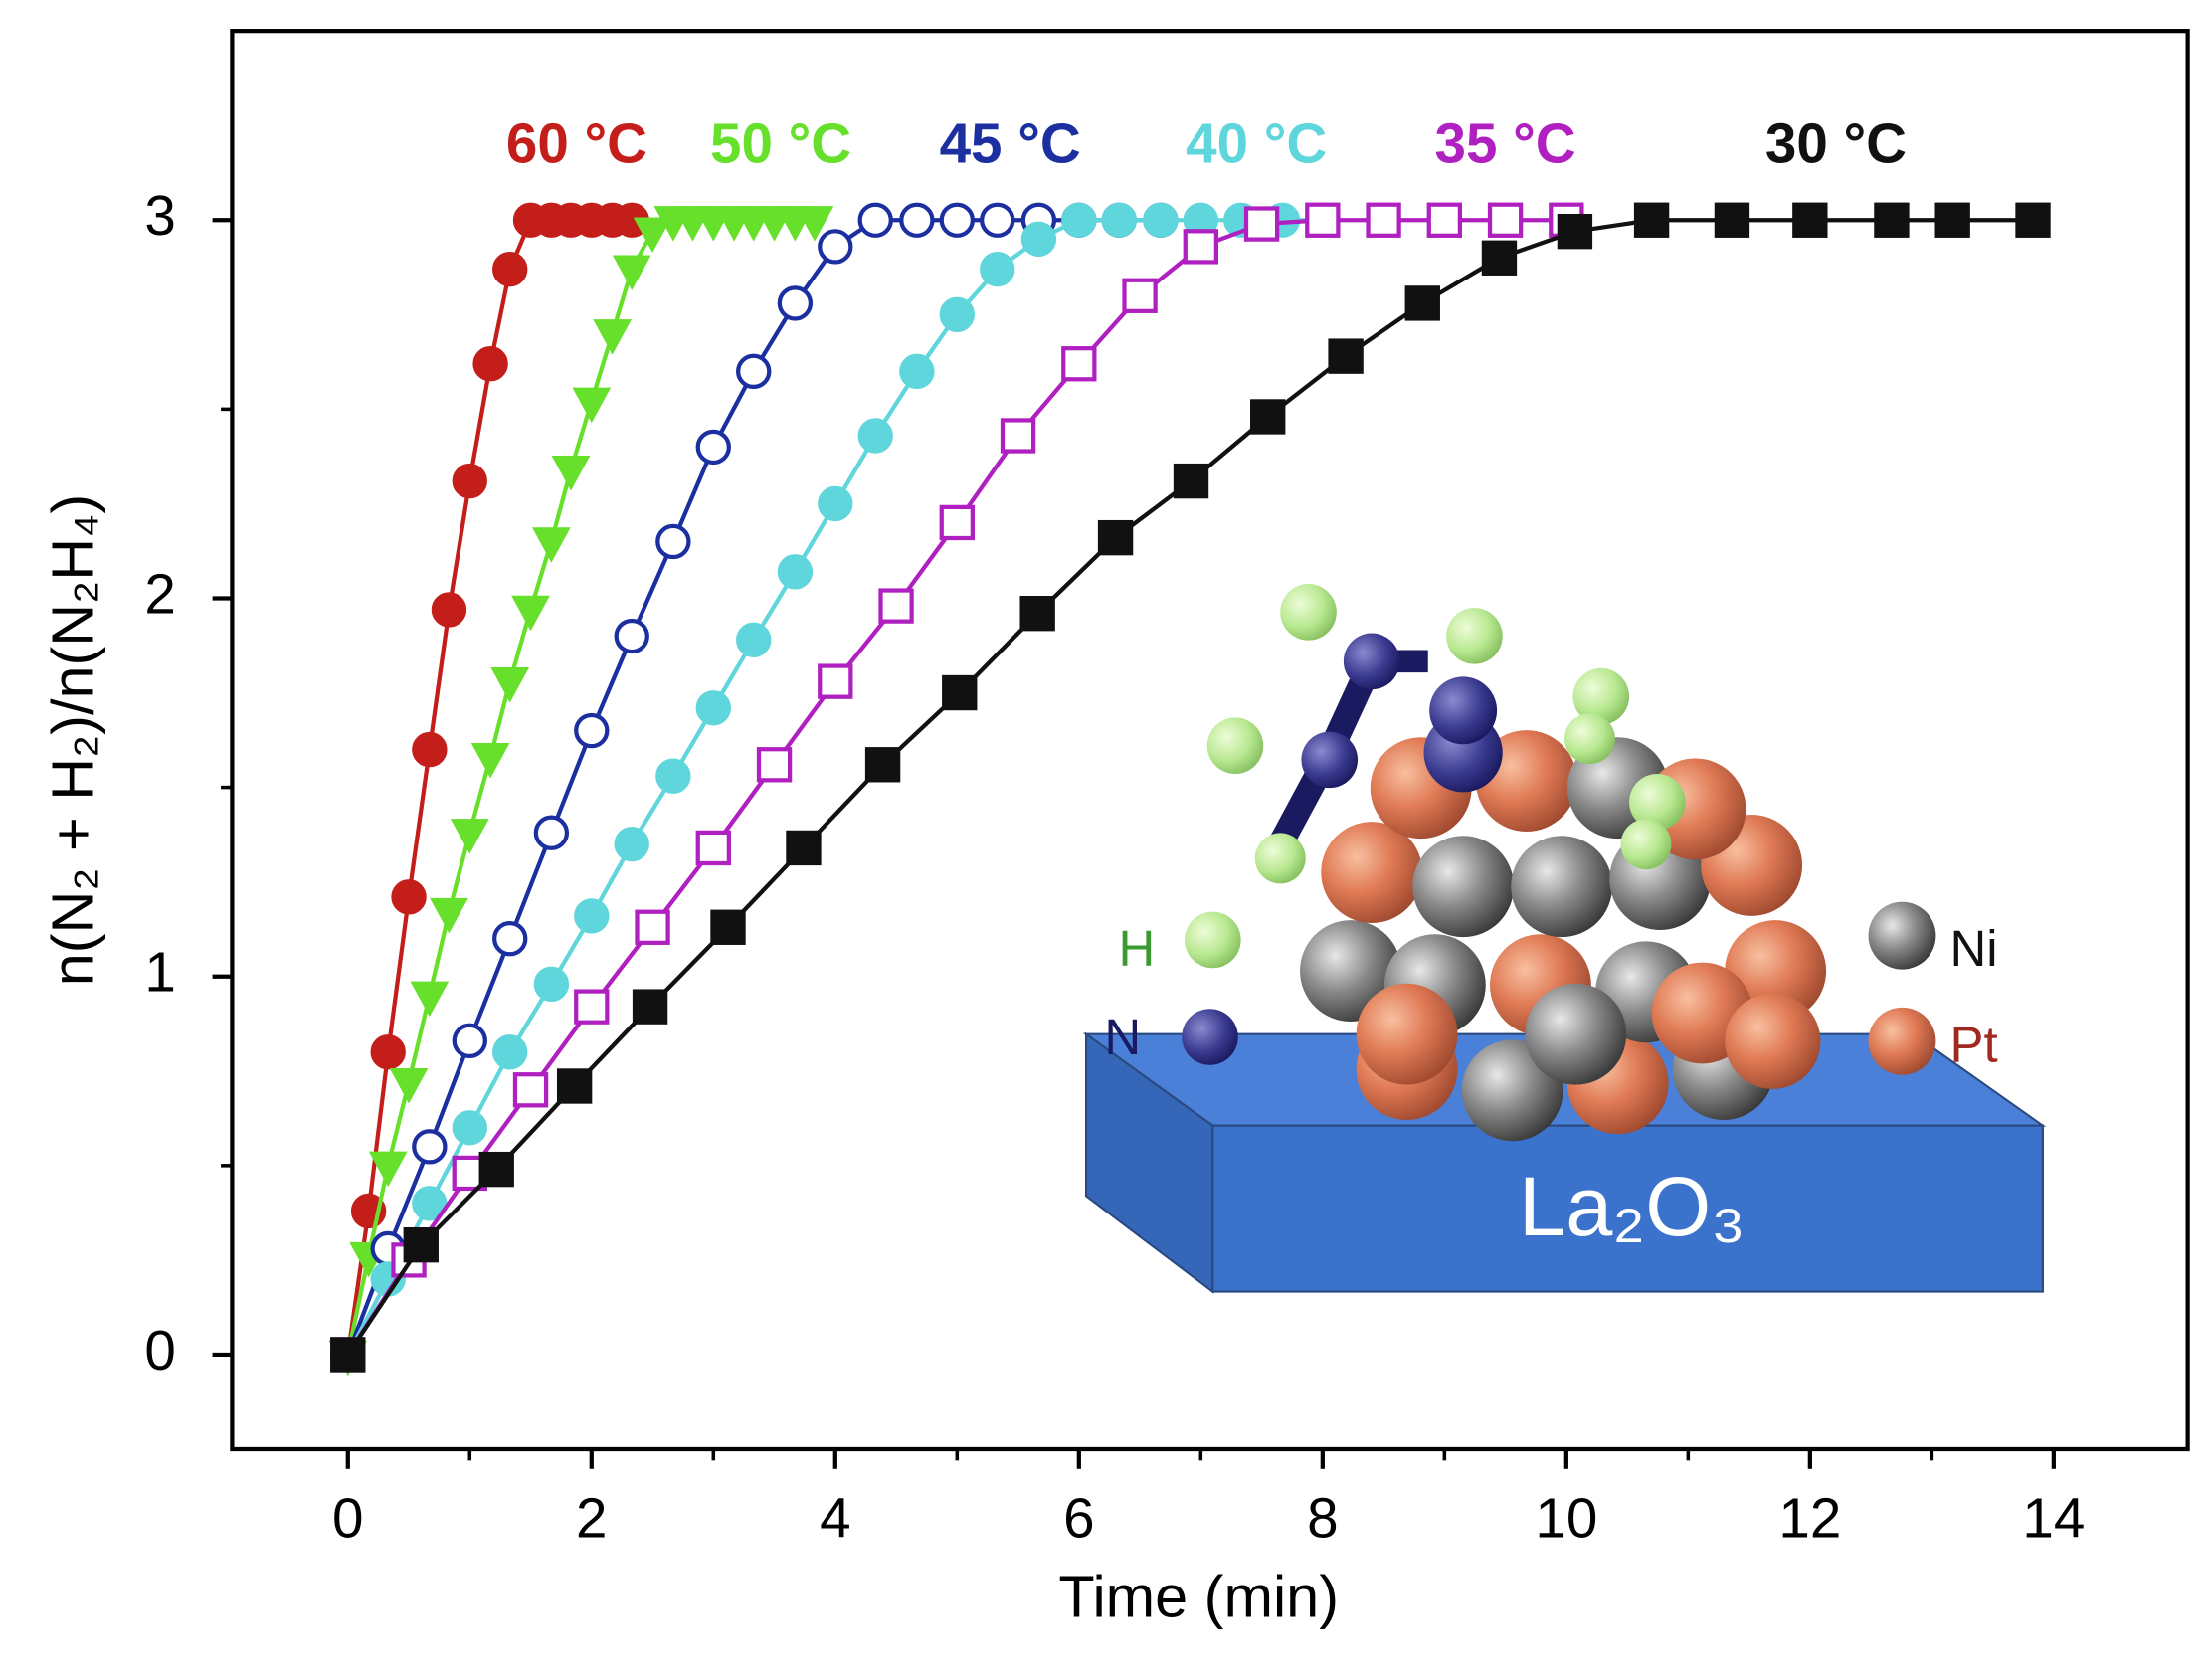 Image resolution: width=2206 pixels, height=1680 pixels. Describe the element at coordinates (160, 1350) in the screenshot. I see `y-tick-label: 0` at that location.